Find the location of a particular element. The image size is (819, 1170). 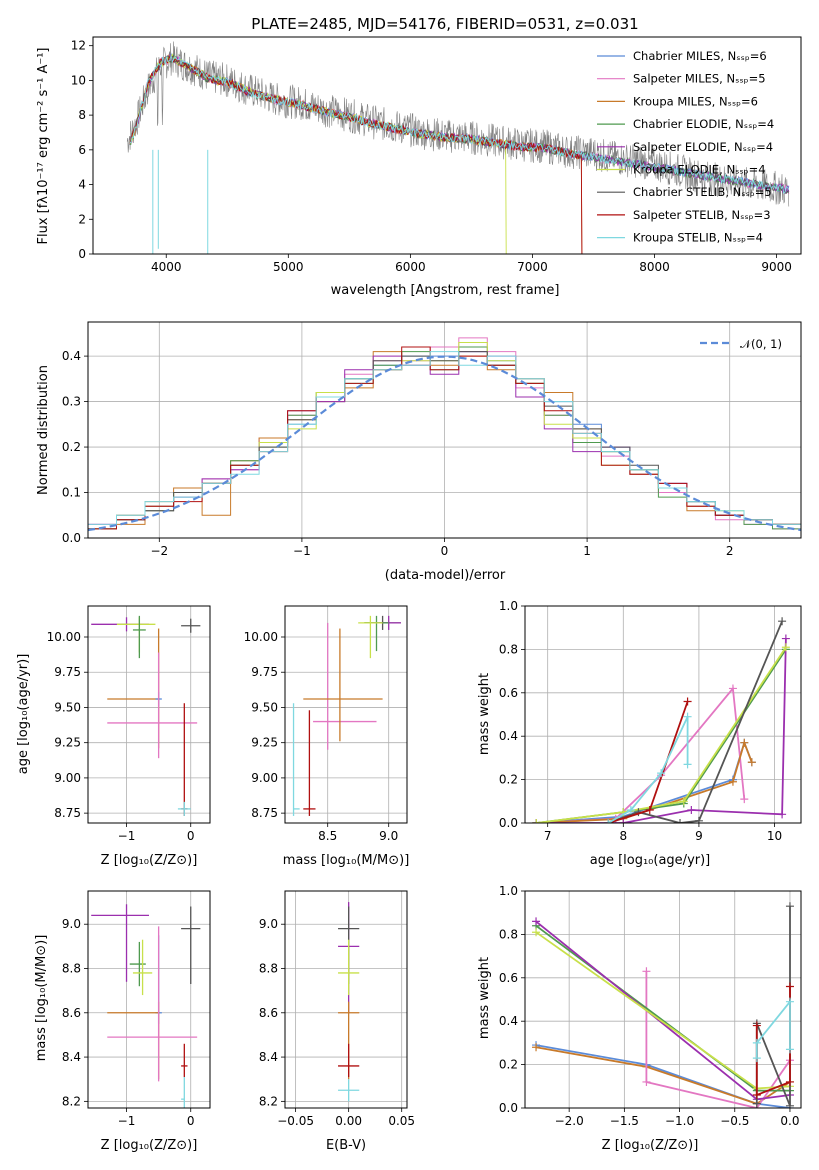

x-tick-label: 8000 is located at coordinates (654, 267).